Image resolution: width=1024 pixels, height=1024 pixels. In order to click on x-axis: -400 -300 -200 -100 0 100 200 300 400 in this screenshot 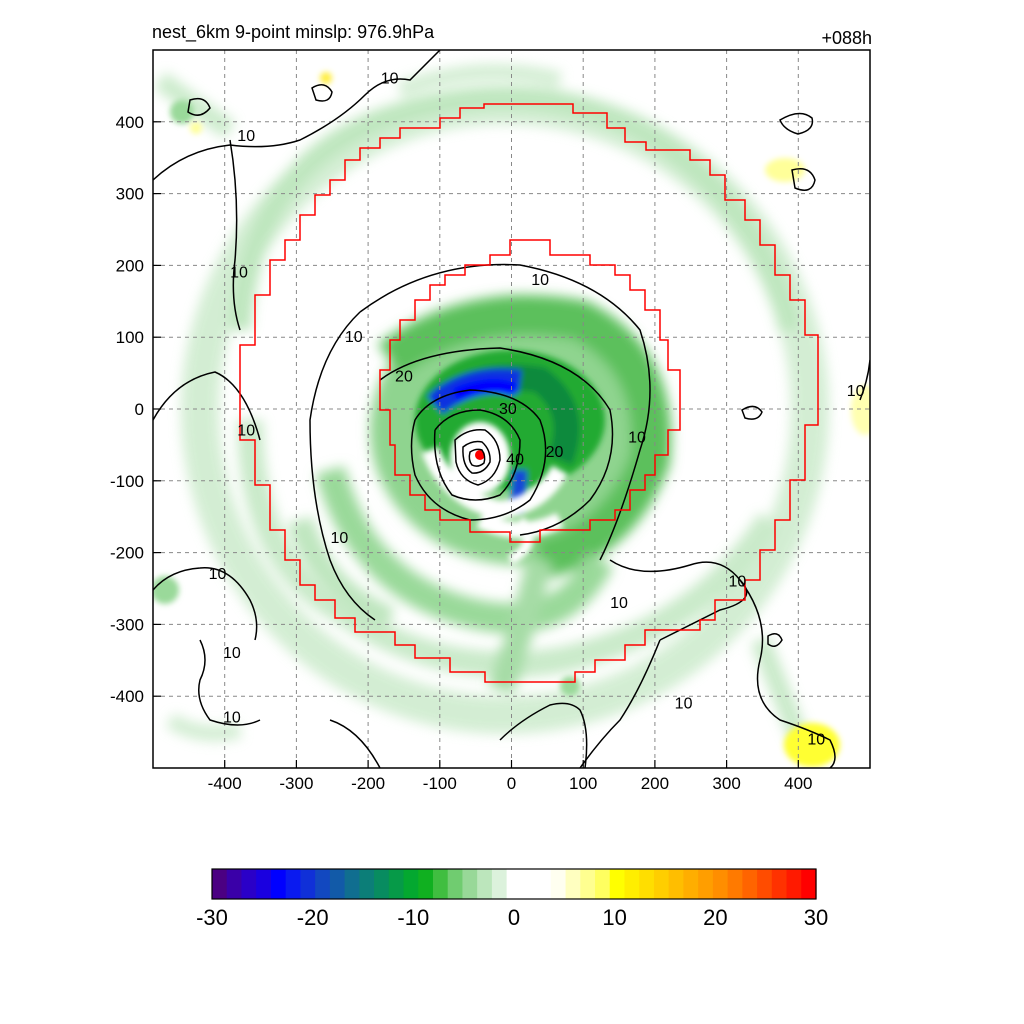, I will do `click(510, 776)`.